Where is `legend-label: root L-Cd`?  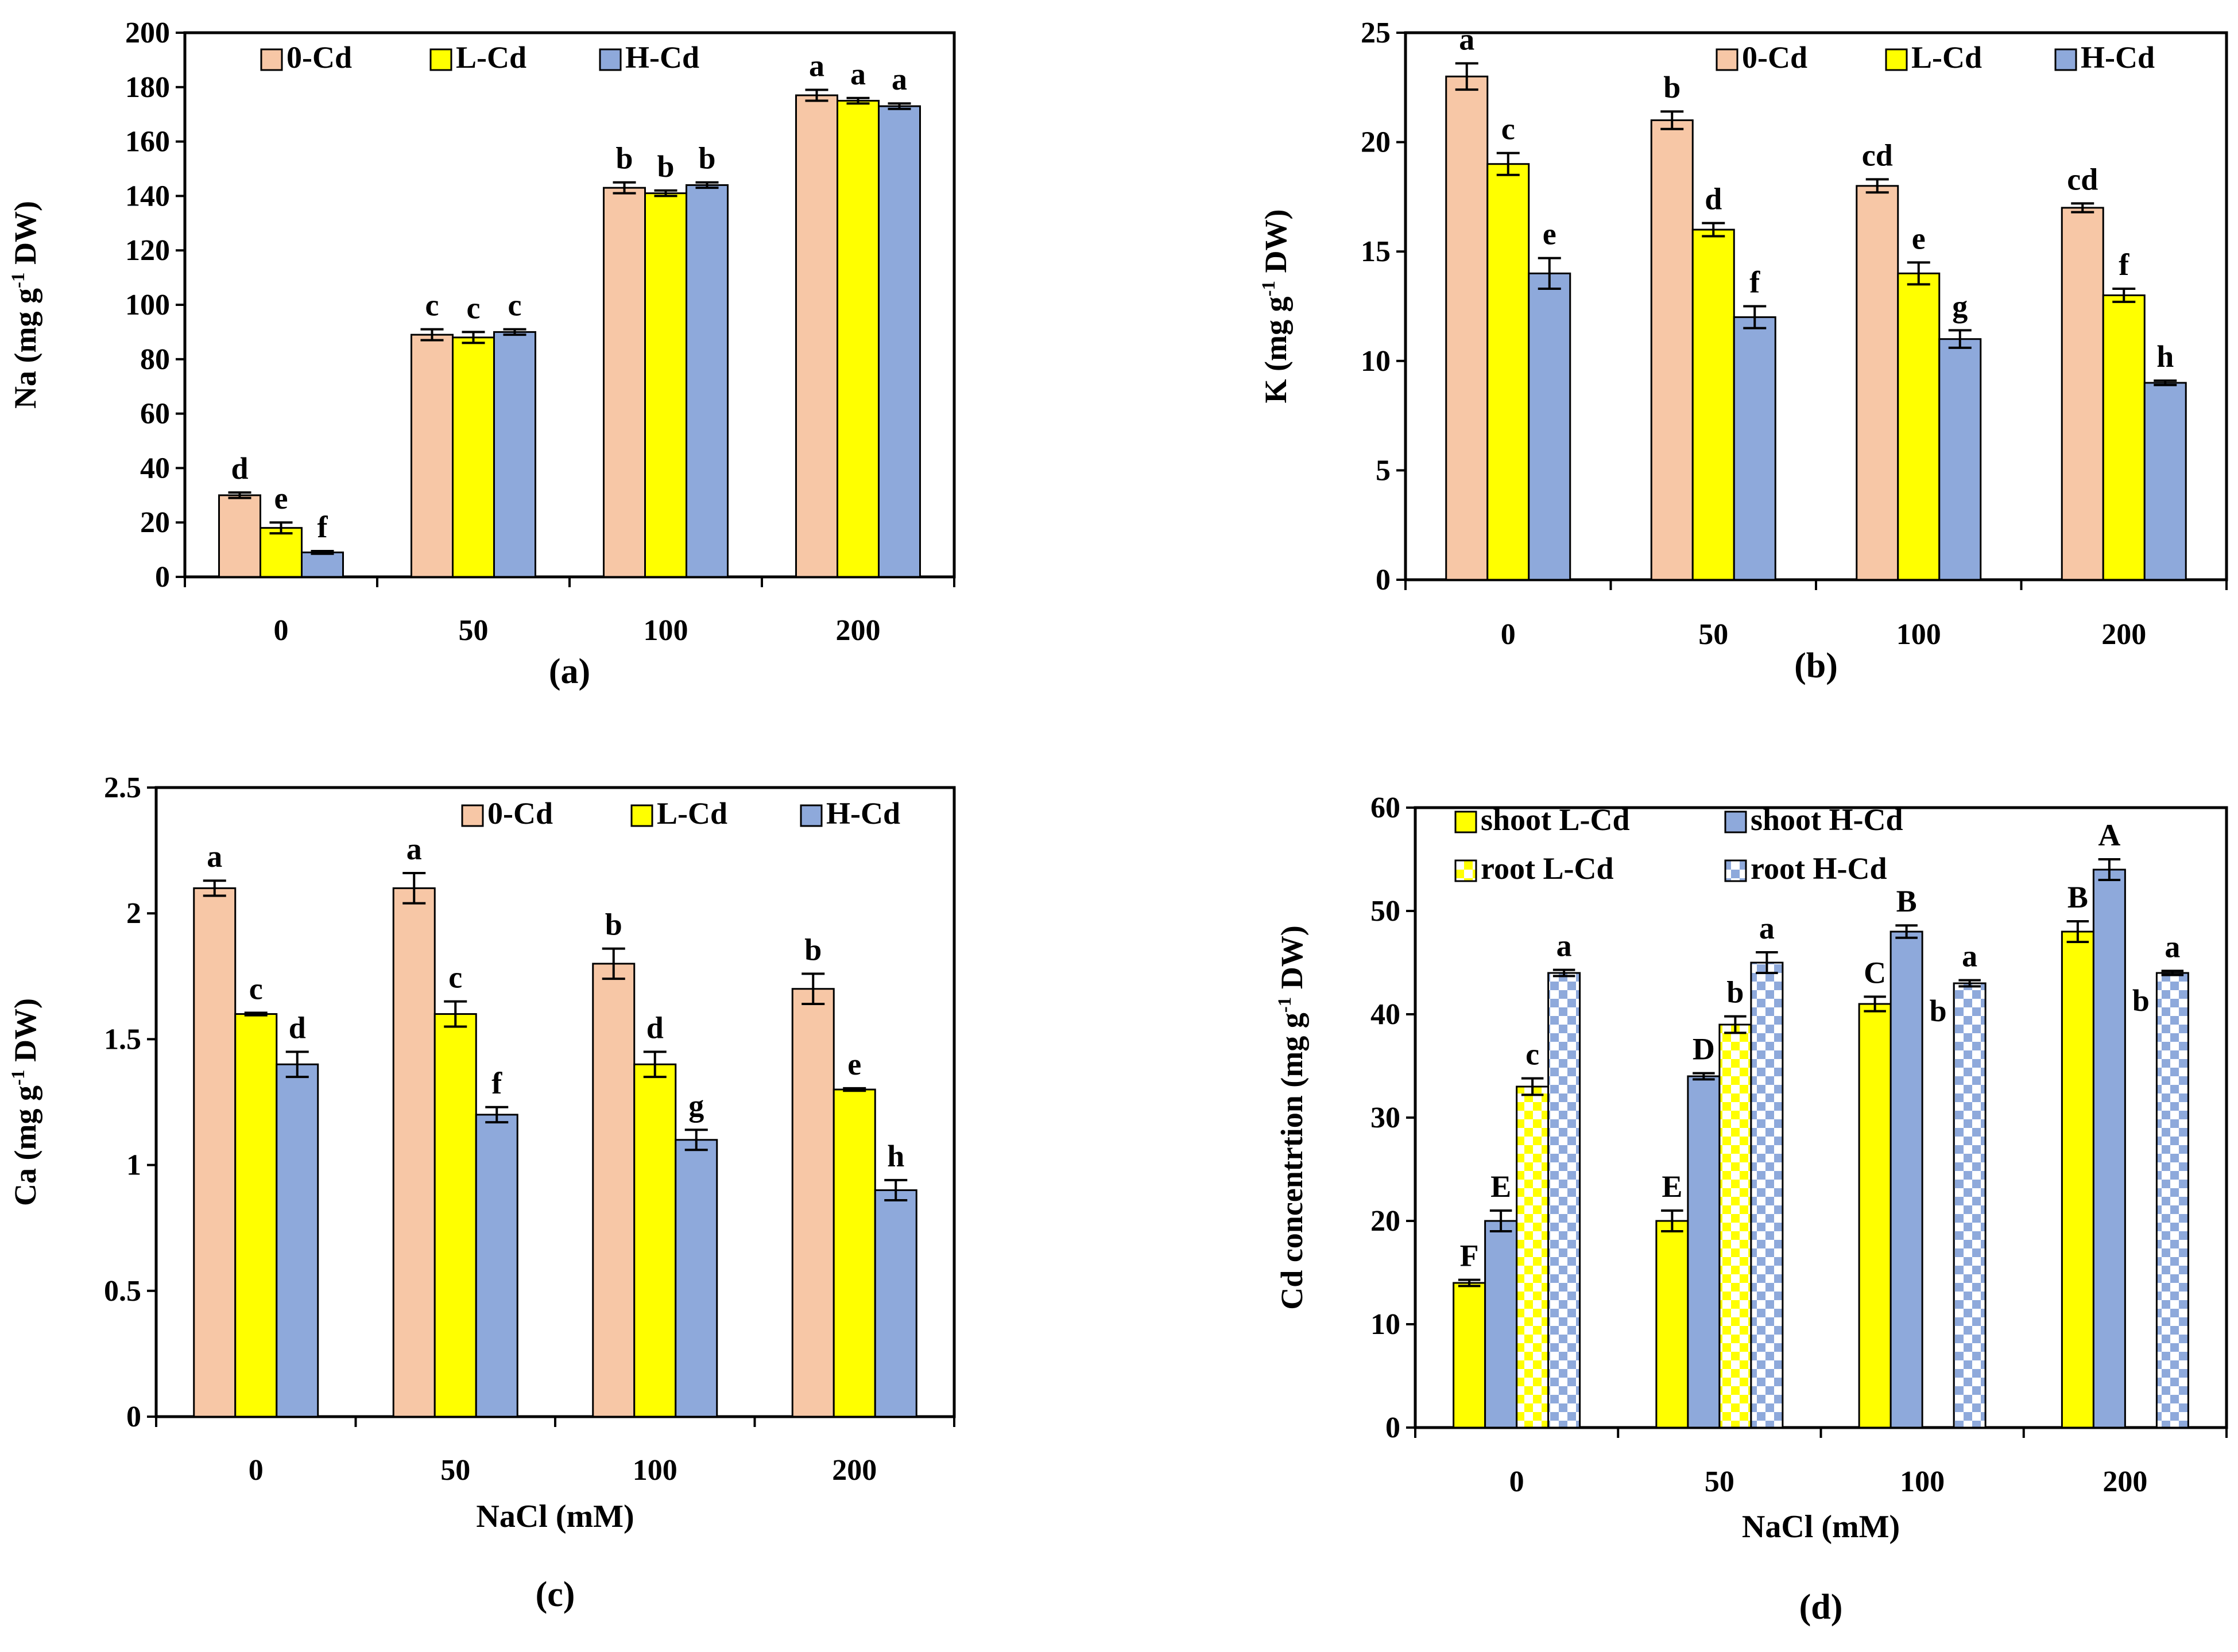 legend-label: root L-Cd is located at coordinates (1547, 868).